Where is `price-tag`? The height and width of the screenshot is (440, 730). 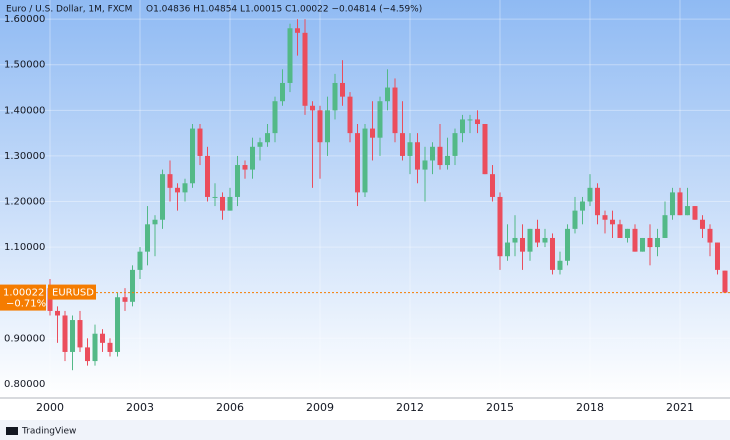
price-tag is located at coordinates (23, 297).